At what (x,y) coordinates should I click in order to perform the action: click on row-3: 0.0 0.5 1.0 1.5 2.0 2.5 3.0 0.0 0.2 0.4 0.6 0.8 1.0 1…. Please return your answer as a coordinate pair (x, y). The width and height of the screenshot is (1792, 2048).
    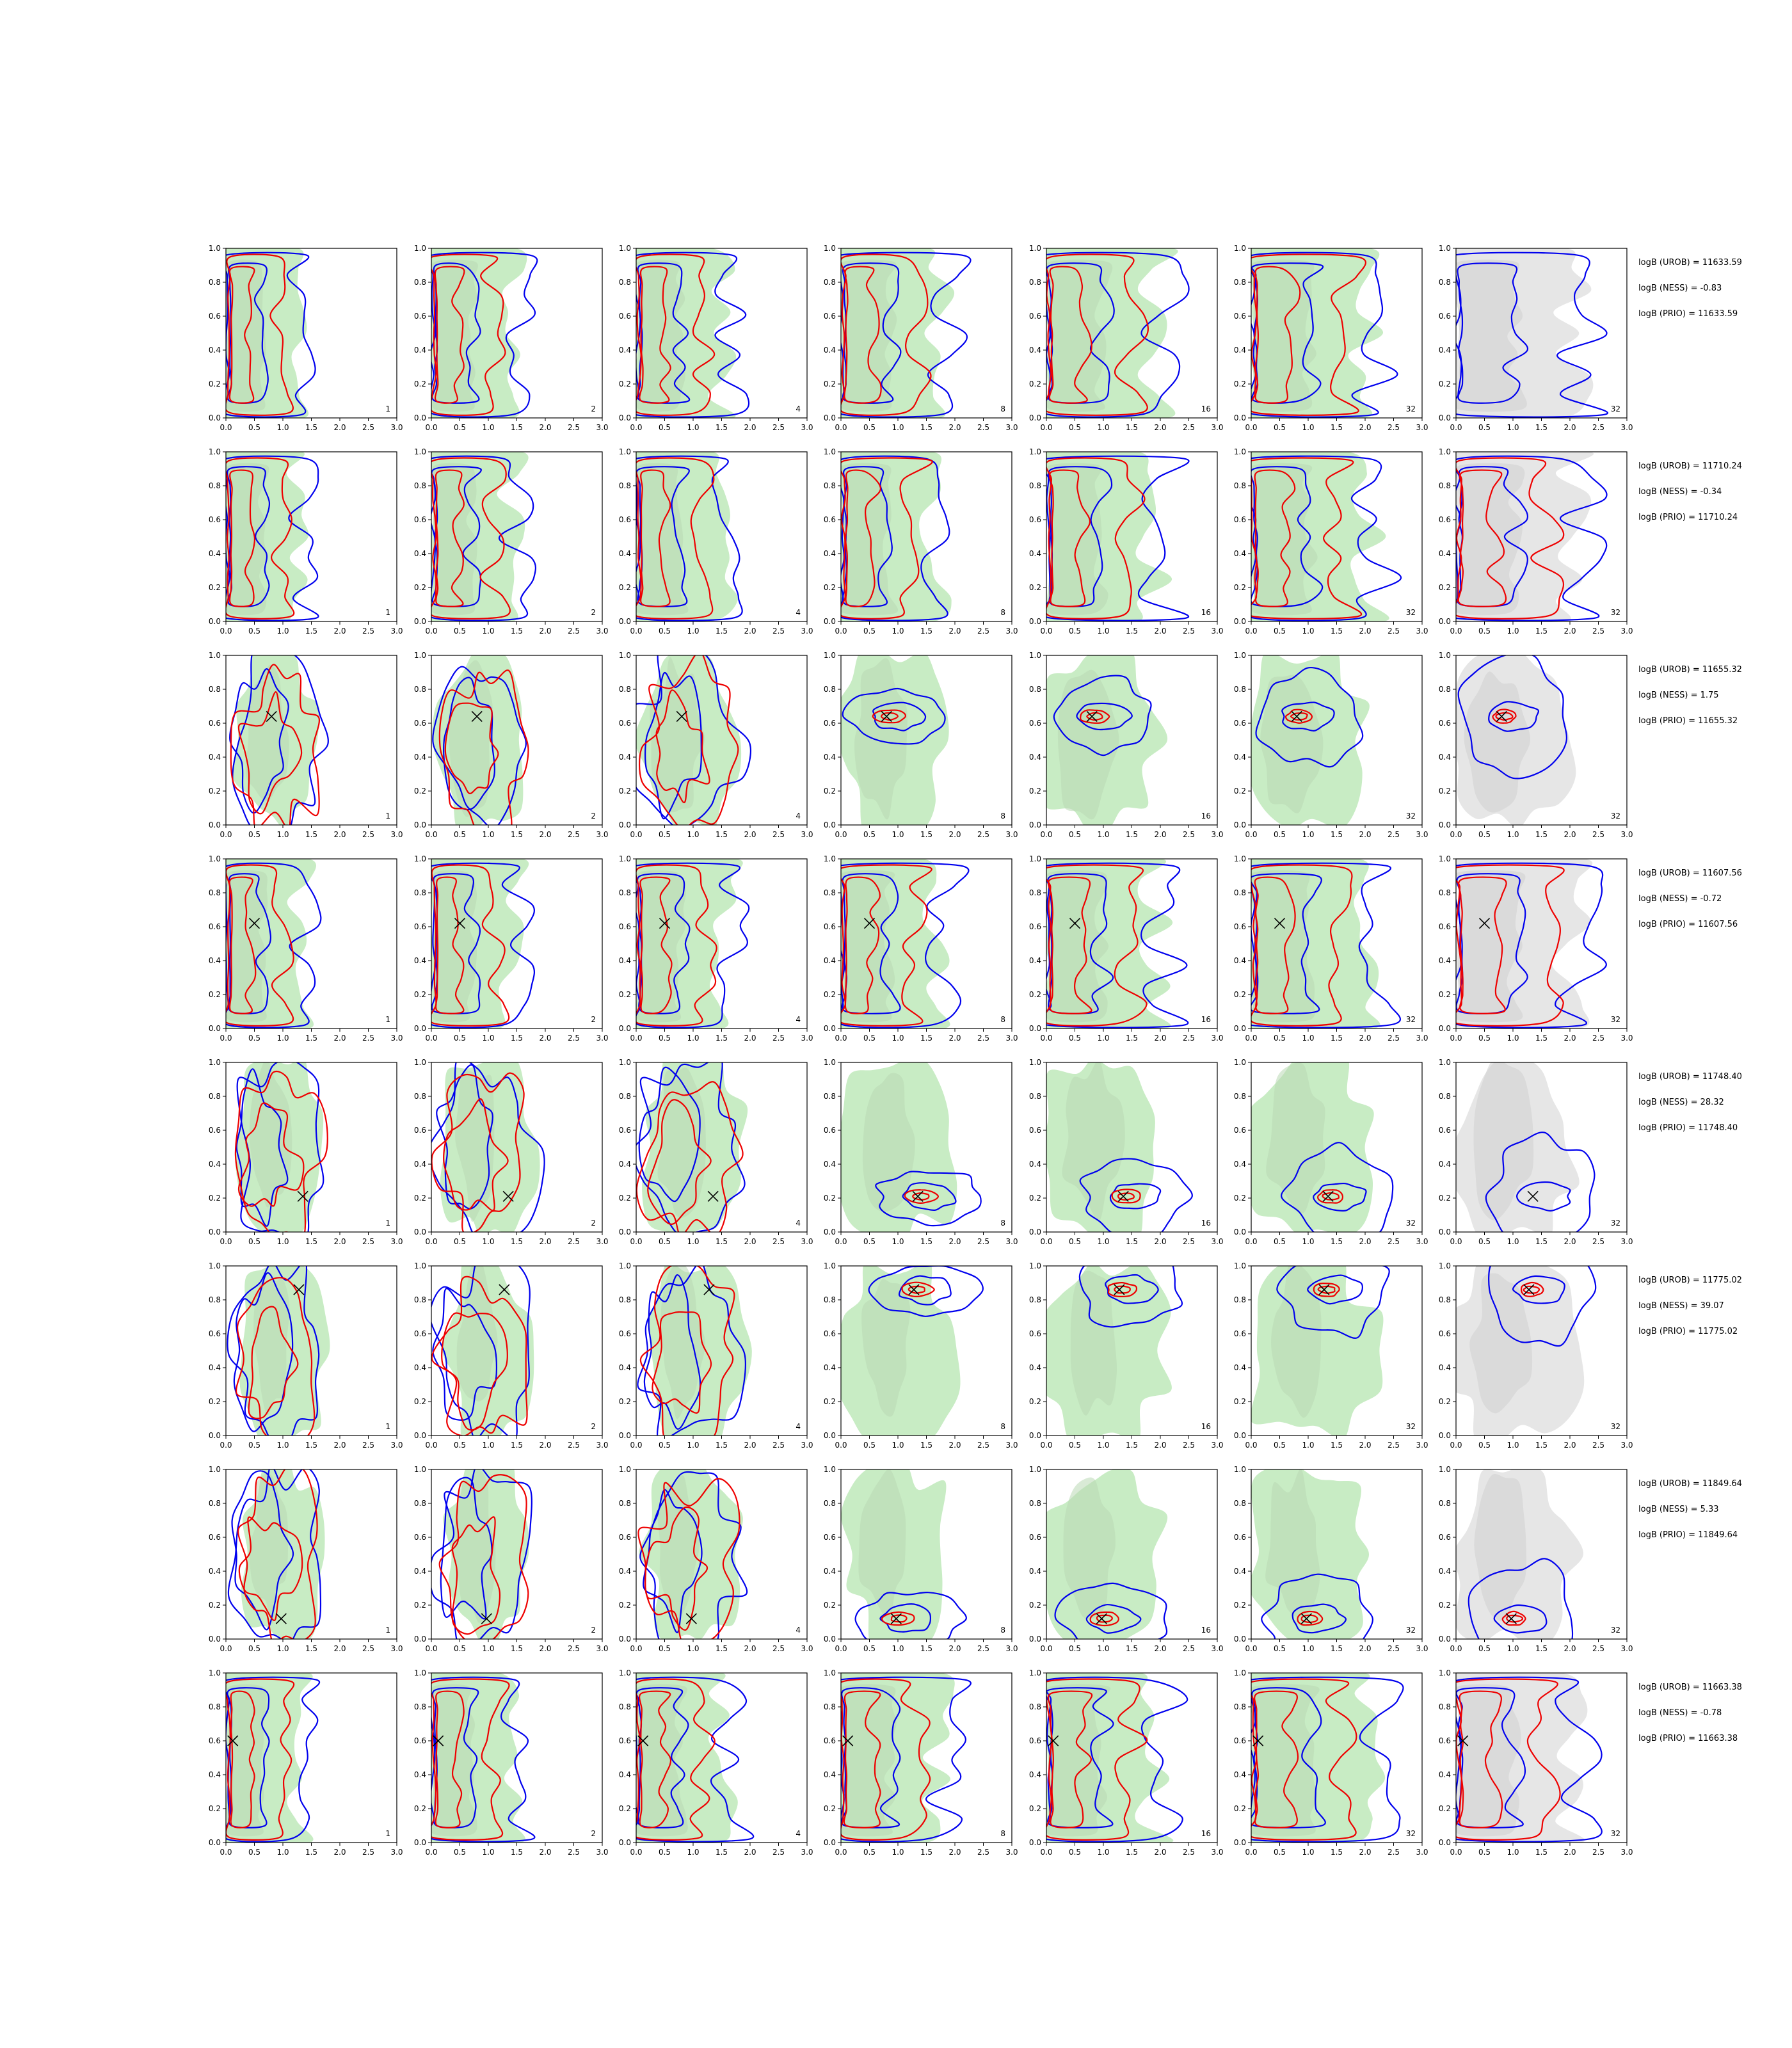
    Looking at the image, I should click on (975, 745).